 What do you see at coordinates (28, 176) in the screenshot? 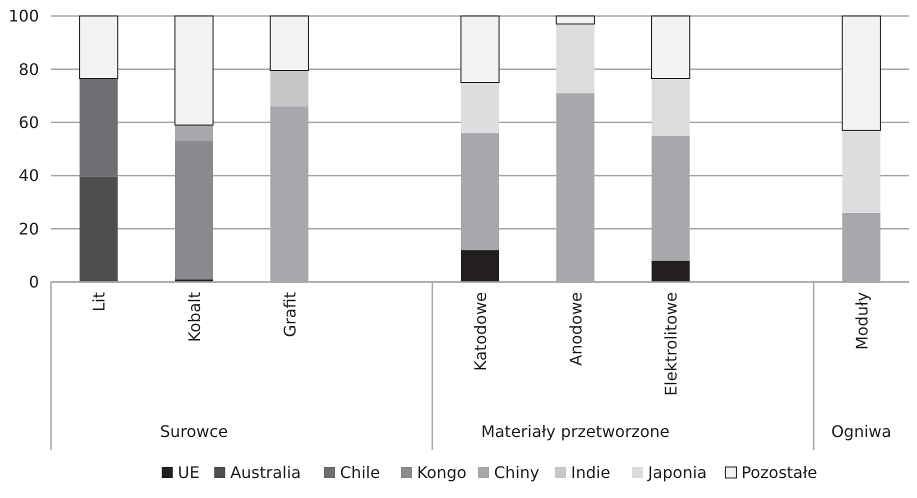
I see `y-tick-label: 40` at bounding box center [28, 176].